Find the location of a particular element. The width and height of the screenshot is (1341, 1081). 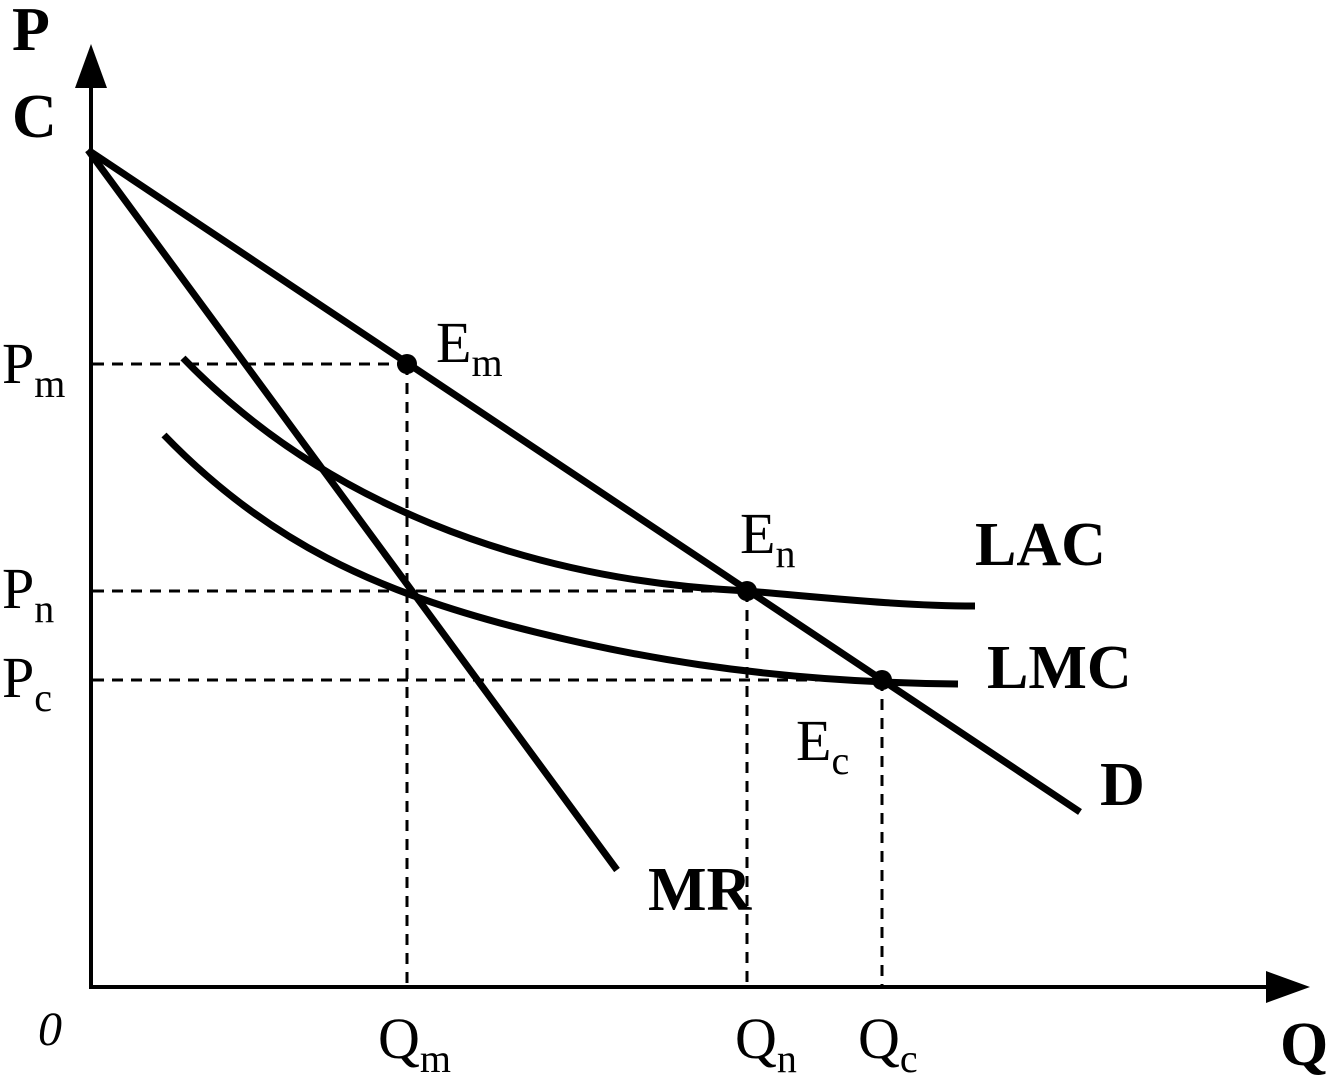

x-axis-arrowhead is located at coordinates (1288, 987).